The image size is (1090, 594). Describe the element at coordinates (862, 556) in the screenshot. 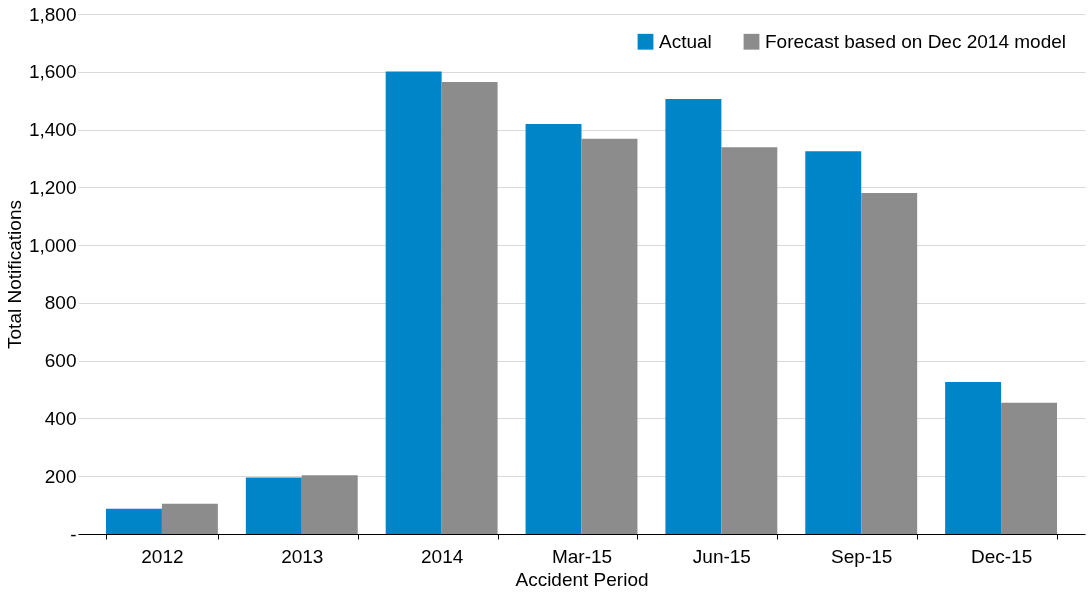

I see `x-tick-label: Sep-15` at that location.